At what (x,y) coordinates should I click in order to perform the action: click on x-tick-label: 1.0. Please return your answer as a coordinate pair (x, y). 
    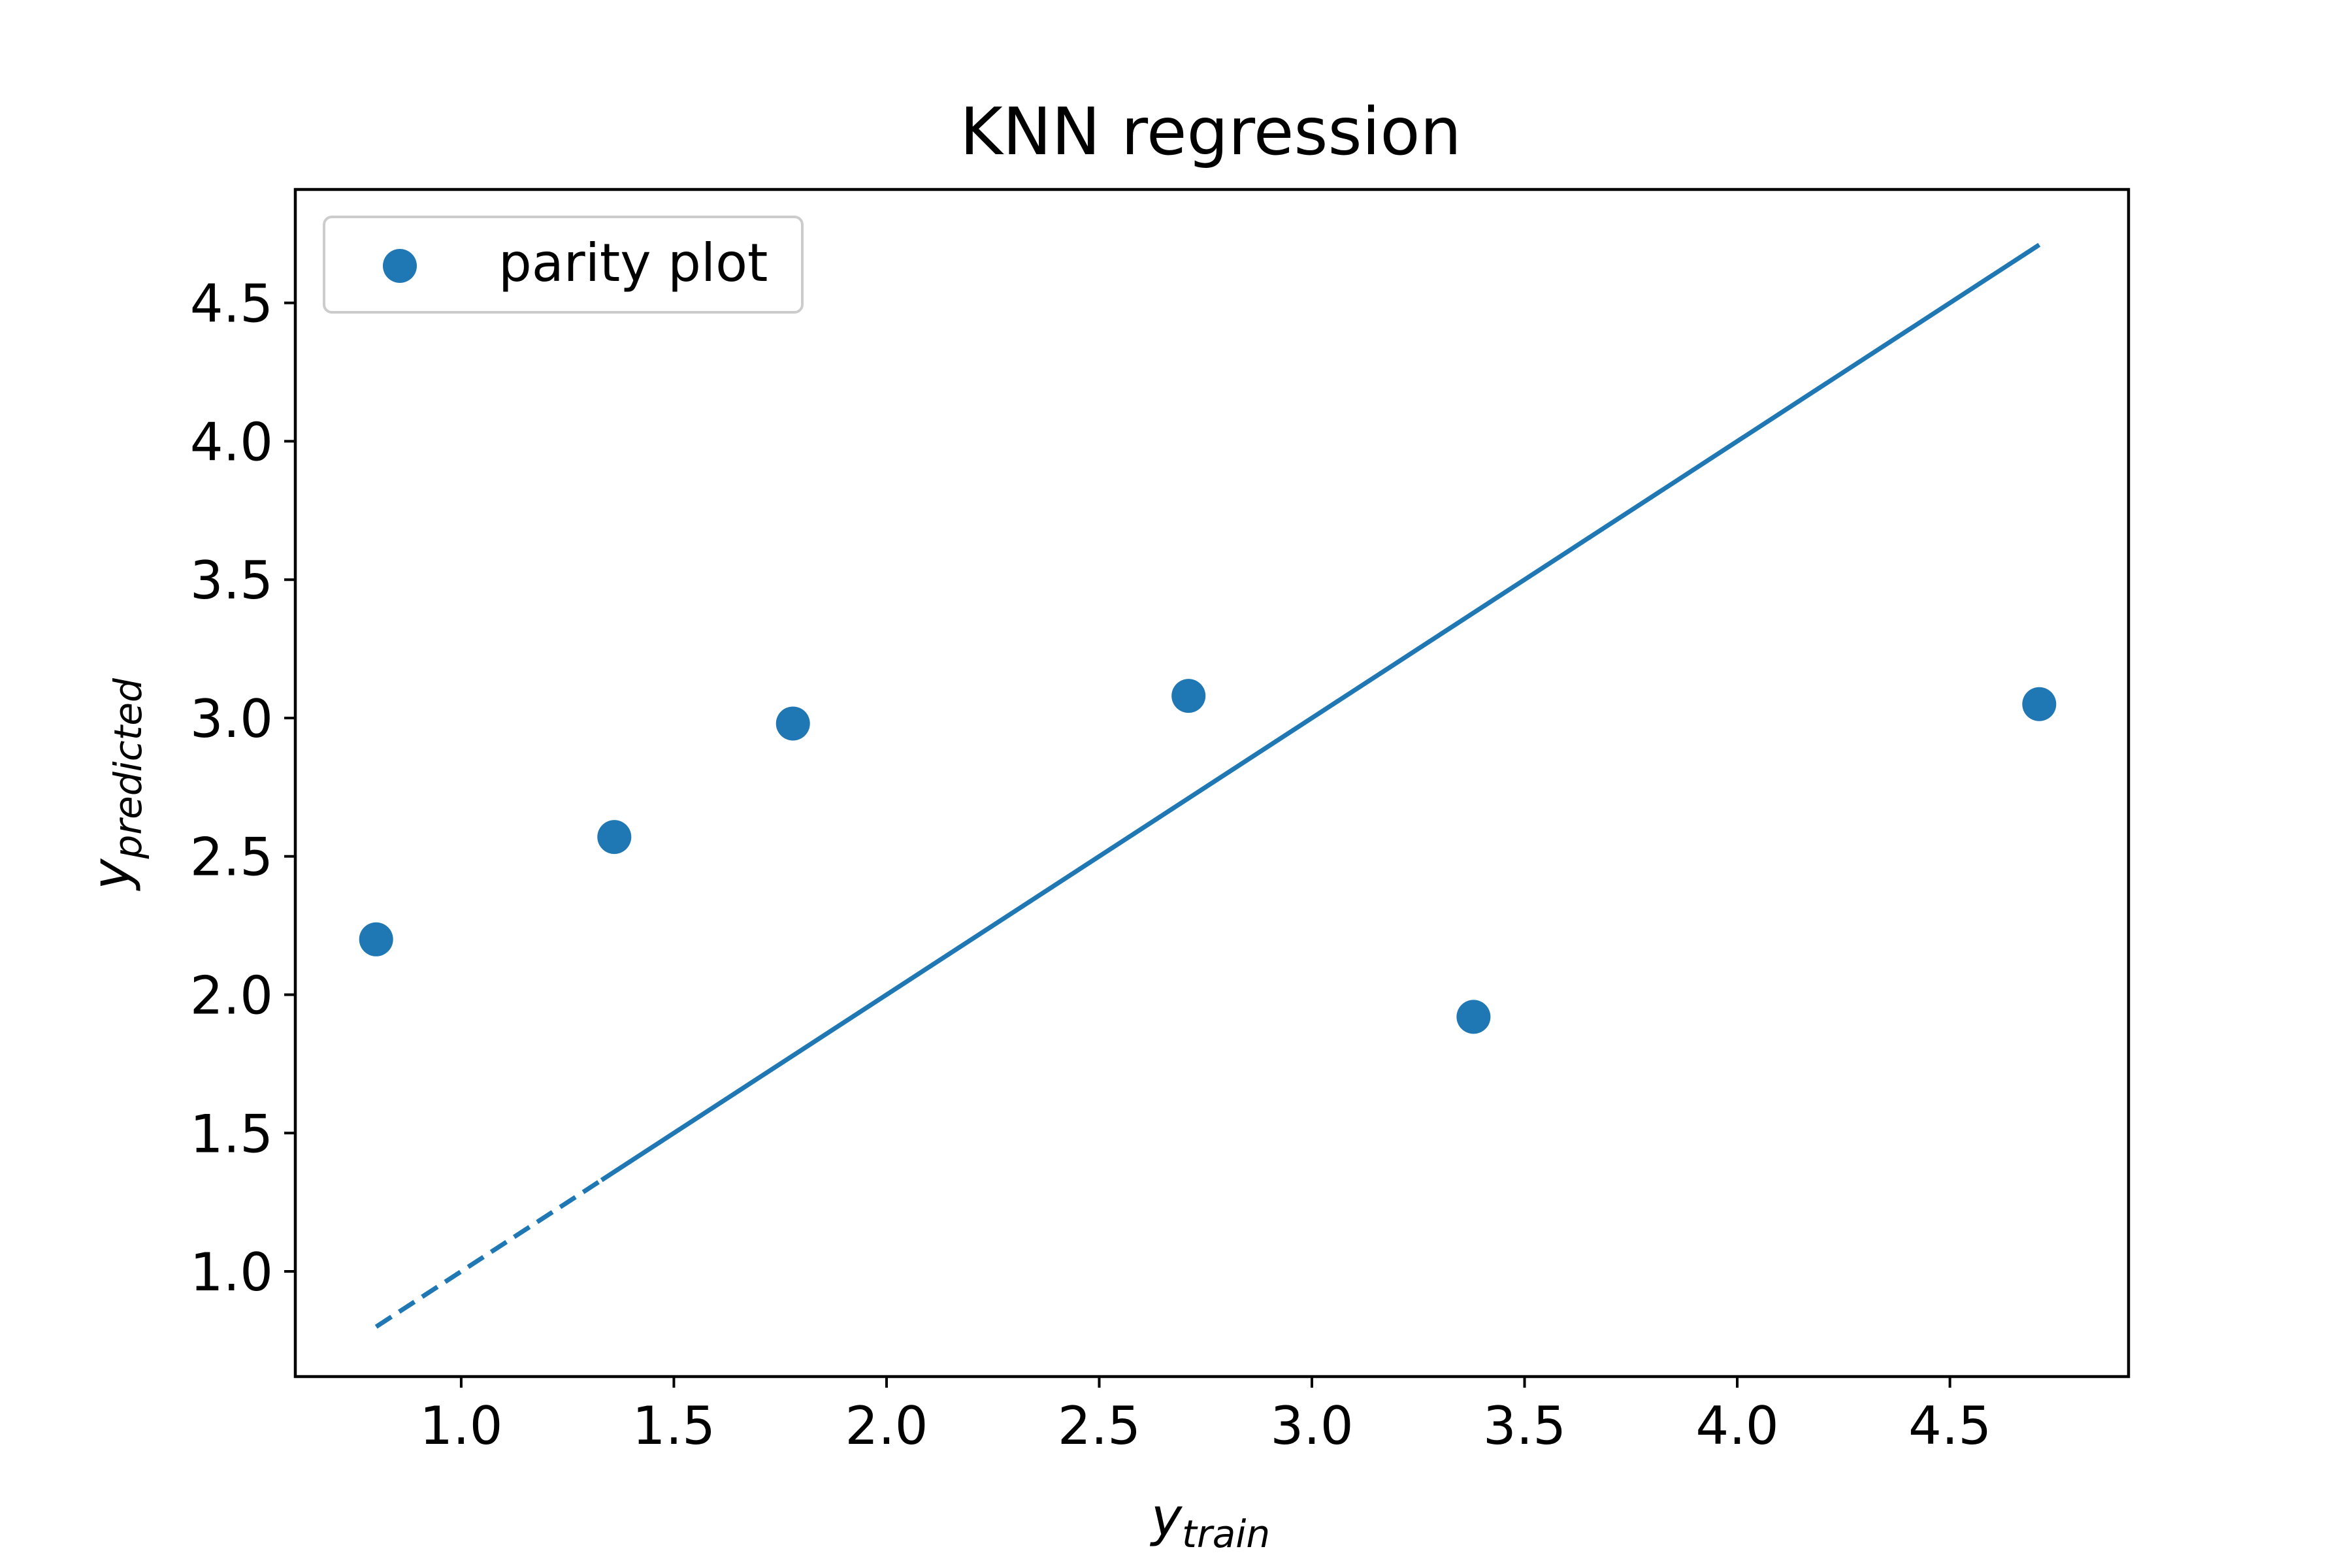
    Looking at the image, I should click on (460, 1426).